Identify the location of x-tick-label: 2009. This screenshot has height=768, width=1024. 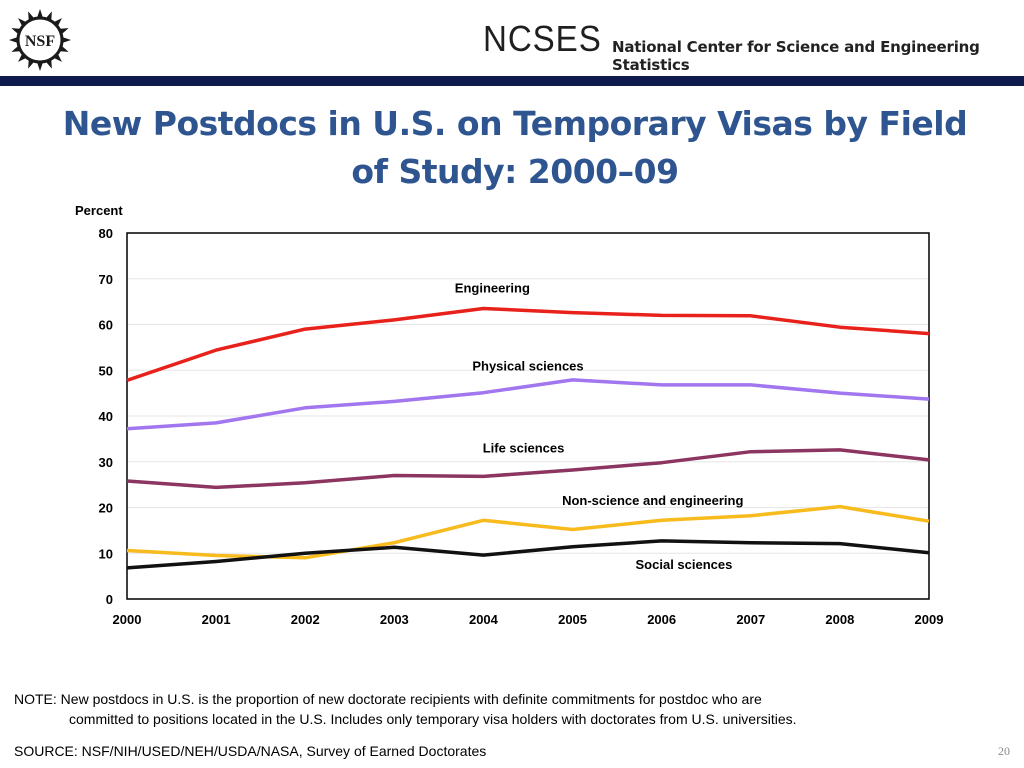
(929, 619).